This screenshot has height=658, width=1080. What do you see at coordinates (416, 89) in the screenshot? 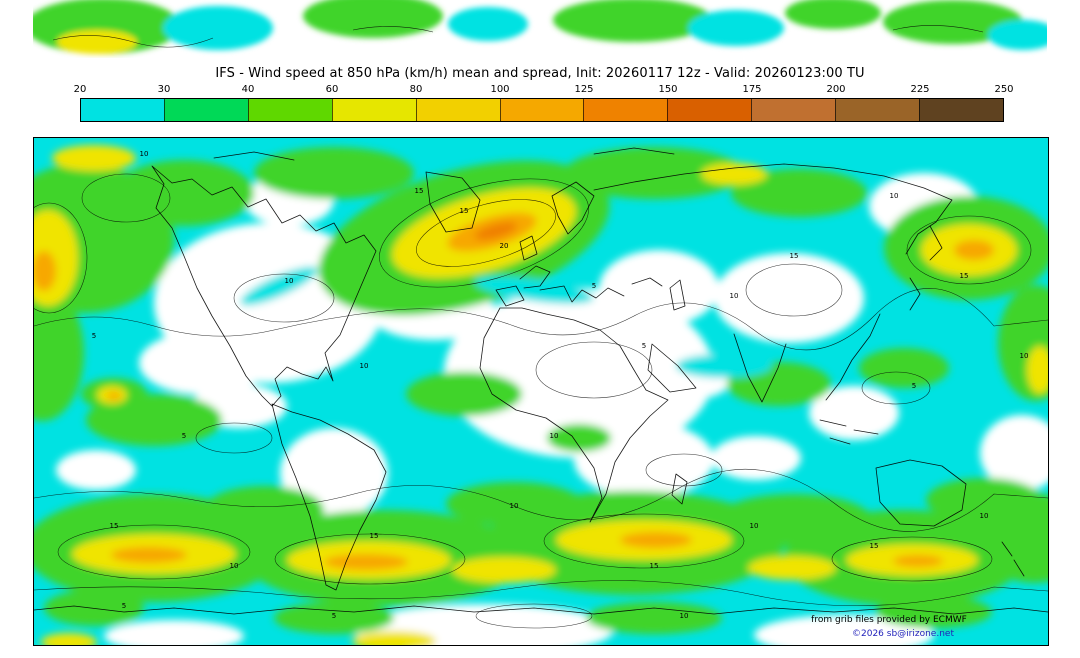
I see `colorbar-tick-label: 80` at bounding box center [416, 89].